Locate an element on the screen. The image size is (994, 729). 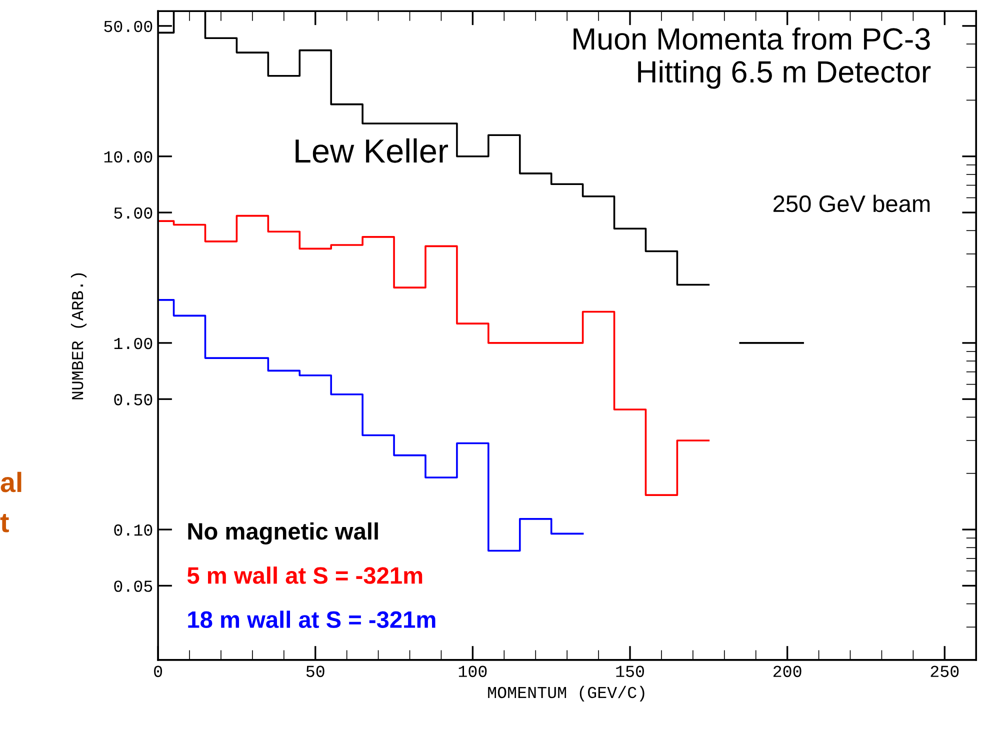
x-tick-label: 150 is located at coordinates (630, 672).